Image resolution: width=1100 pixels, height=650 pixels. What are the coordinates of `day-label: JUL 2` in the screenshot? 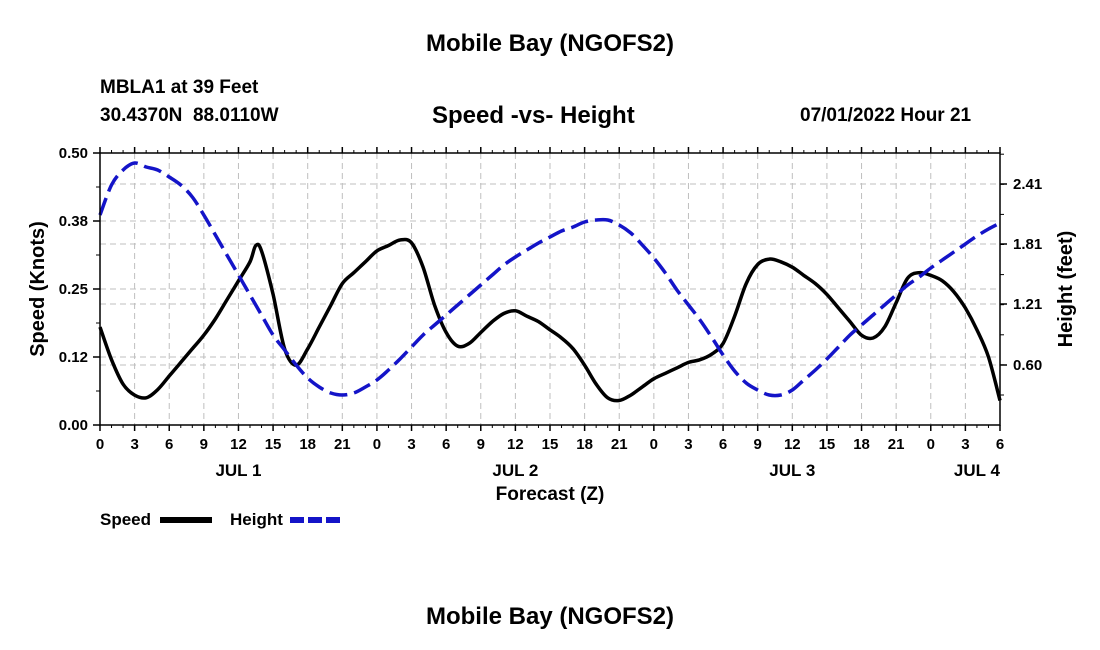 It's located at (515, 470).